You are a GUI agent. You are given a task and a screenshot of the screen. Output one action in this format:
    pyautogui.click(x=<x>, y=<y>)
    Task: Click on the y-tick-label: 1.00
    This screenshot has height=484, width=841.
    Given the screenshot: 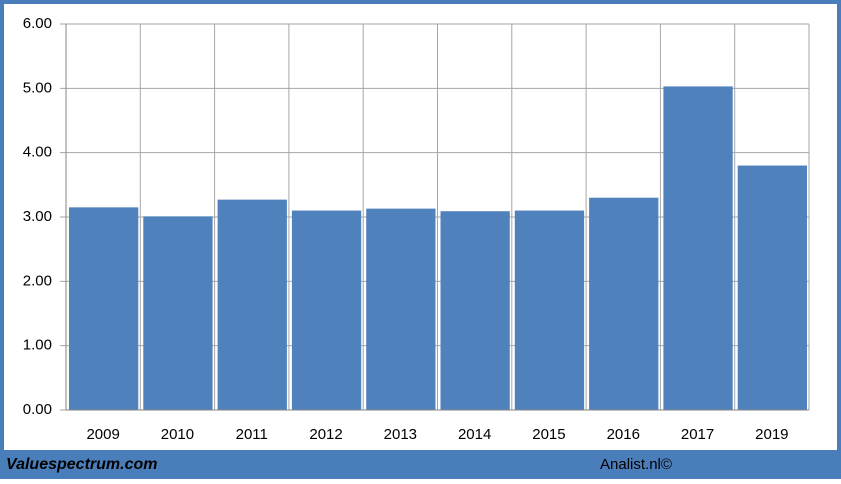 What is the action you would take?
    pyautogui.click(x=37, y=345)
    